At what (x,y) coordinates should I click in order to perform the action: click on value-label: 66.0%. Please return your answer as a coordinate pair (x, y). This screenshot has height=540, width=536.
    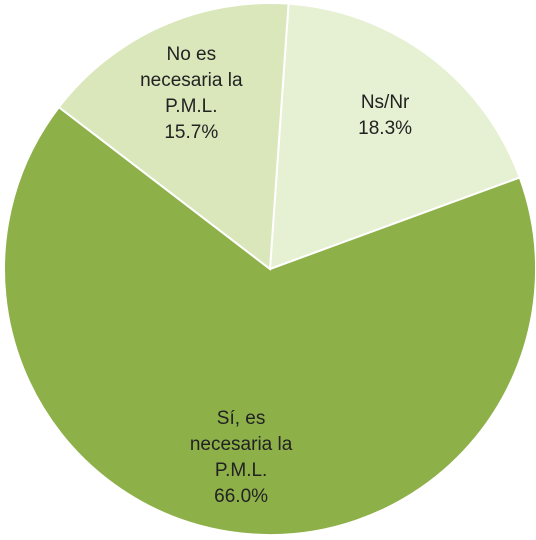
    Looking at the image, I should click on (241, 497).